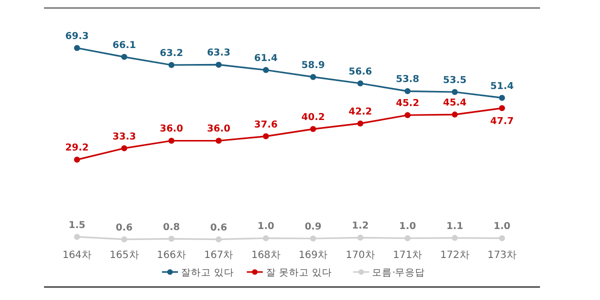  I want to click on data-label: 1.5, so click(77, 225).